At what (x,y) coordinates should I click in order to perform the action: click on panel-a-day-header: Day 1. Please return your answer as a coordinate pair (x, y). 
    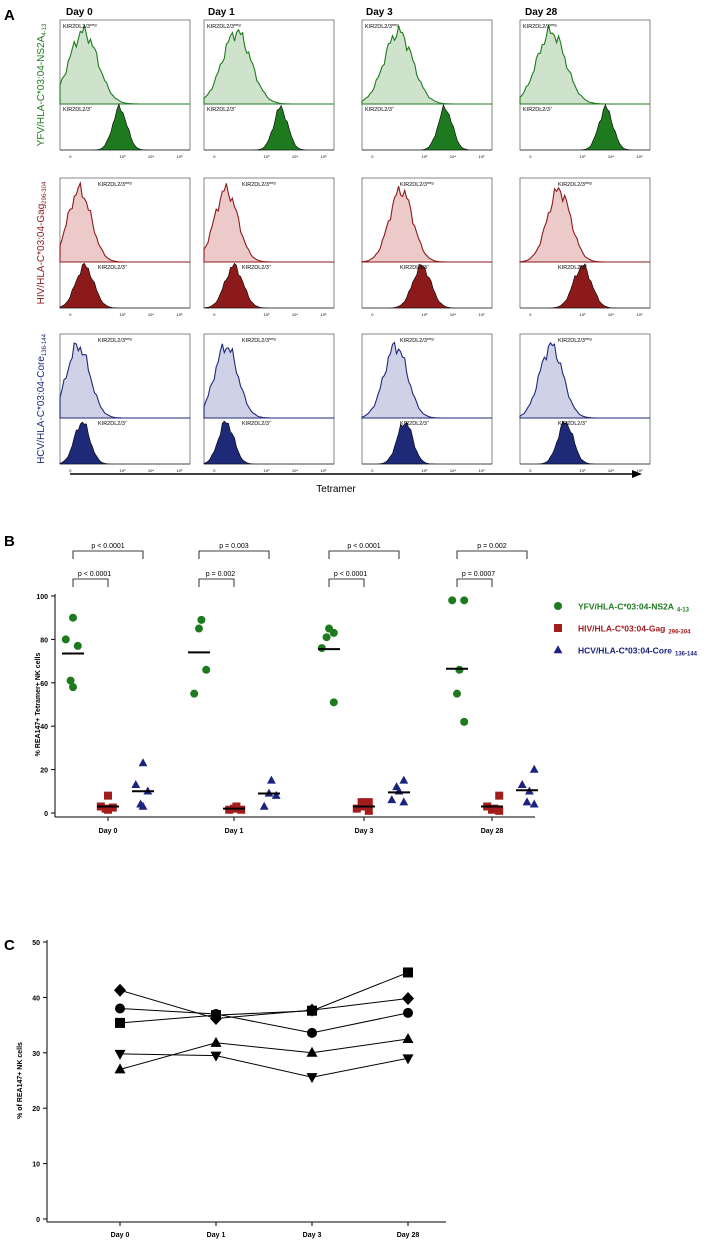
    Looking at the image, I should click on (221, 12).